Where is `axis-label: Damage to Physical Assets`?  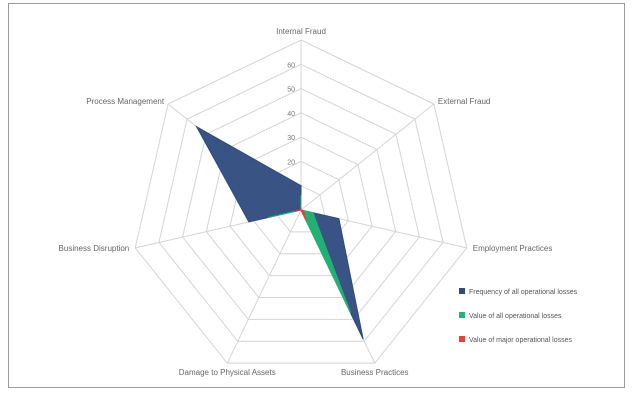
axis-label: Damage to Physical Assets is located at coordinates (227, 372).